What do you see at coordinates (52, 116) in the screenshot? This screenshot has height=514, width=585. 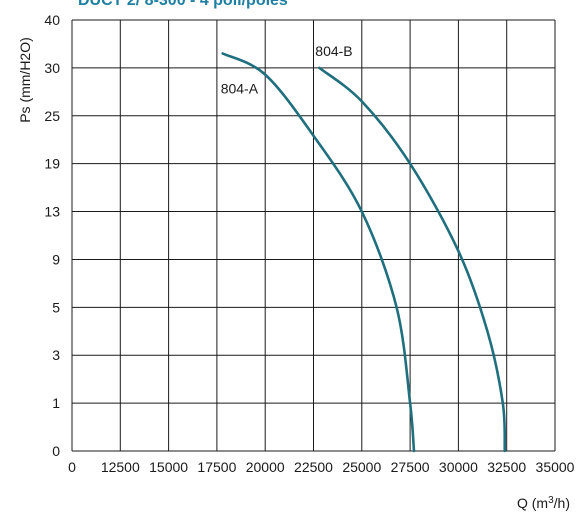 I see `y-tick-label: 25` at bounding box center [52, 116].